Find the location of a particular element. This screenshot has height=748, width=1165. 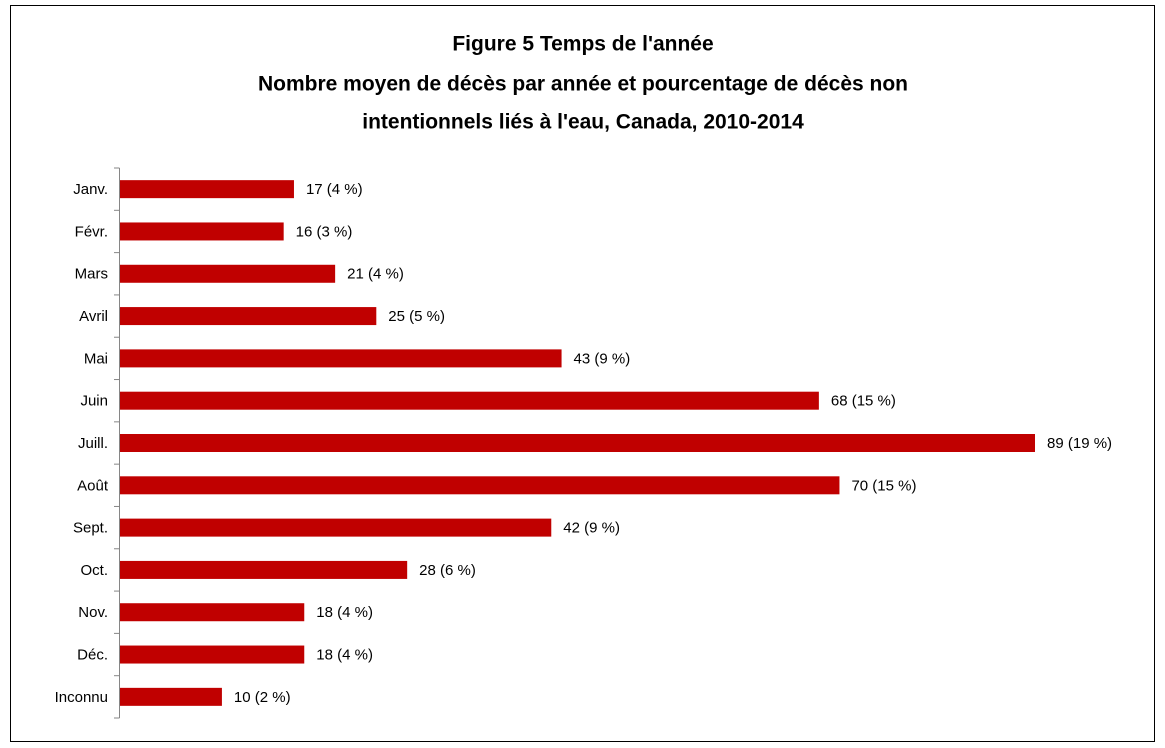

category-label: Nov. is located at coordinates (93, 612).